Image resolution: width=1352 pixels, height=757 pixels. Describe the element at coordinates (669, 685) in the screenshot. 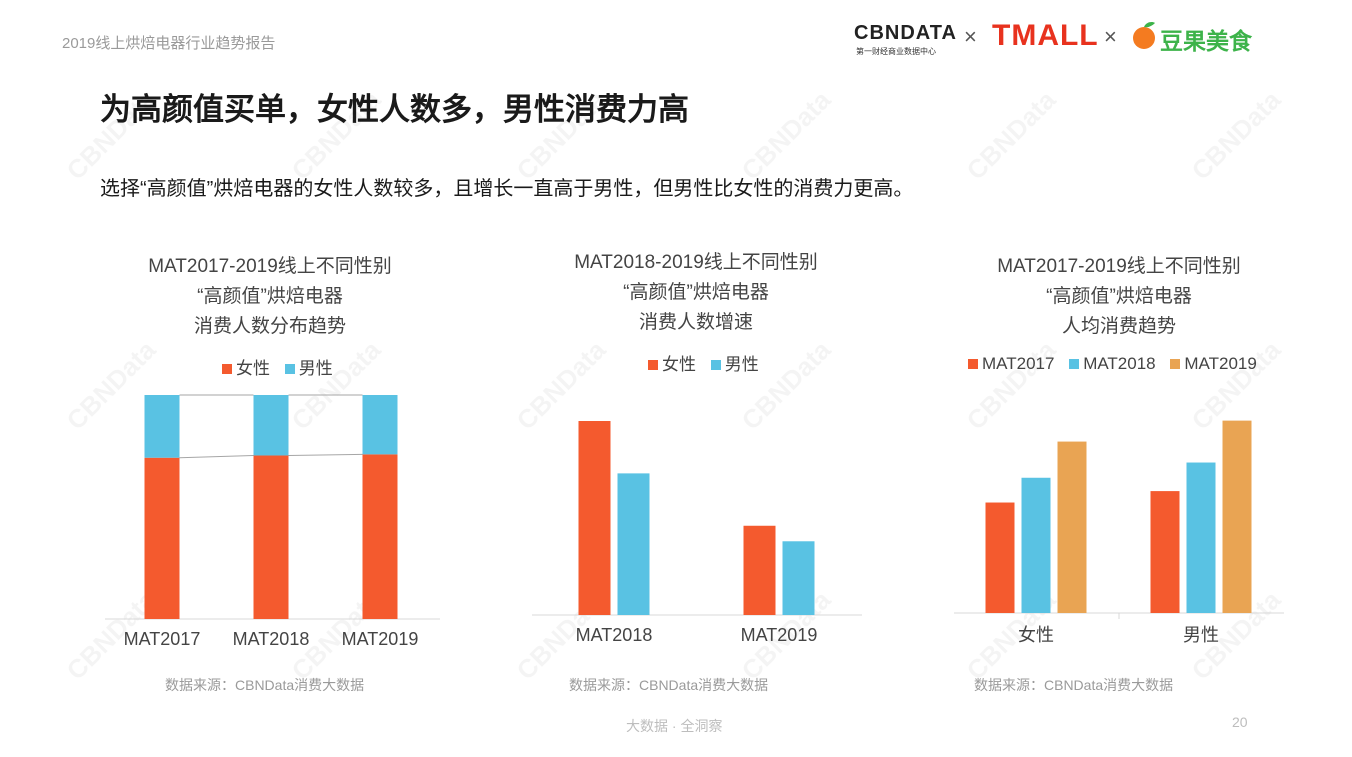

I see `chart2-source: 数据来源：CBNData消费大数据` at that location.